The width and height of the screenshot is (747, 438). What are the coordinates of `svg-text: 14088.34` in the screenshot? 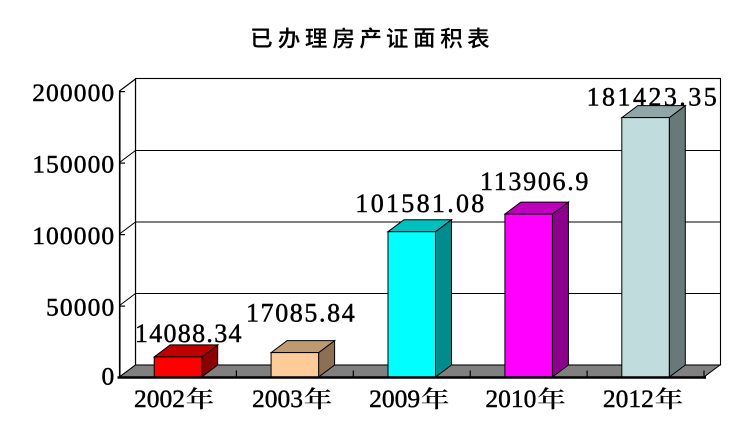 It's located at (189, 333).